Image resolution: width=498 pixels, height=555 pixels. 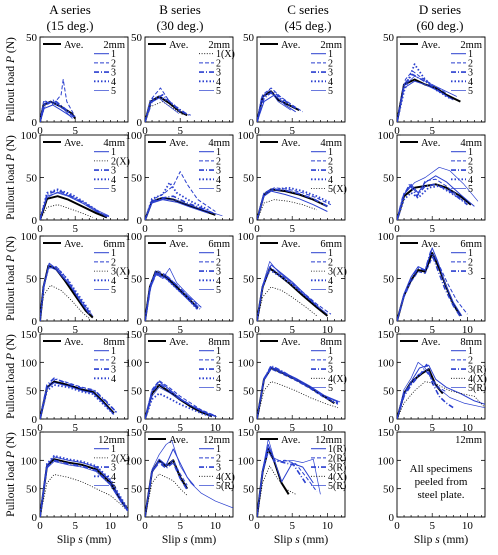 I want to click on y-axis-label-unit: (N), so click(x=11, y=245).